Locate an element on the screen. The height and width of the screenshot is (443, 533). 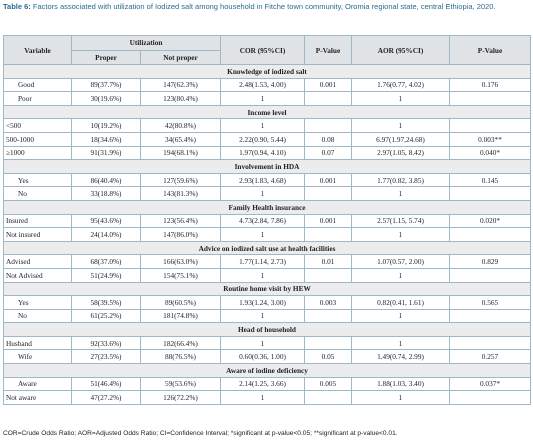
section-title: Involvement in HDA is located at coordinates (267, 166).